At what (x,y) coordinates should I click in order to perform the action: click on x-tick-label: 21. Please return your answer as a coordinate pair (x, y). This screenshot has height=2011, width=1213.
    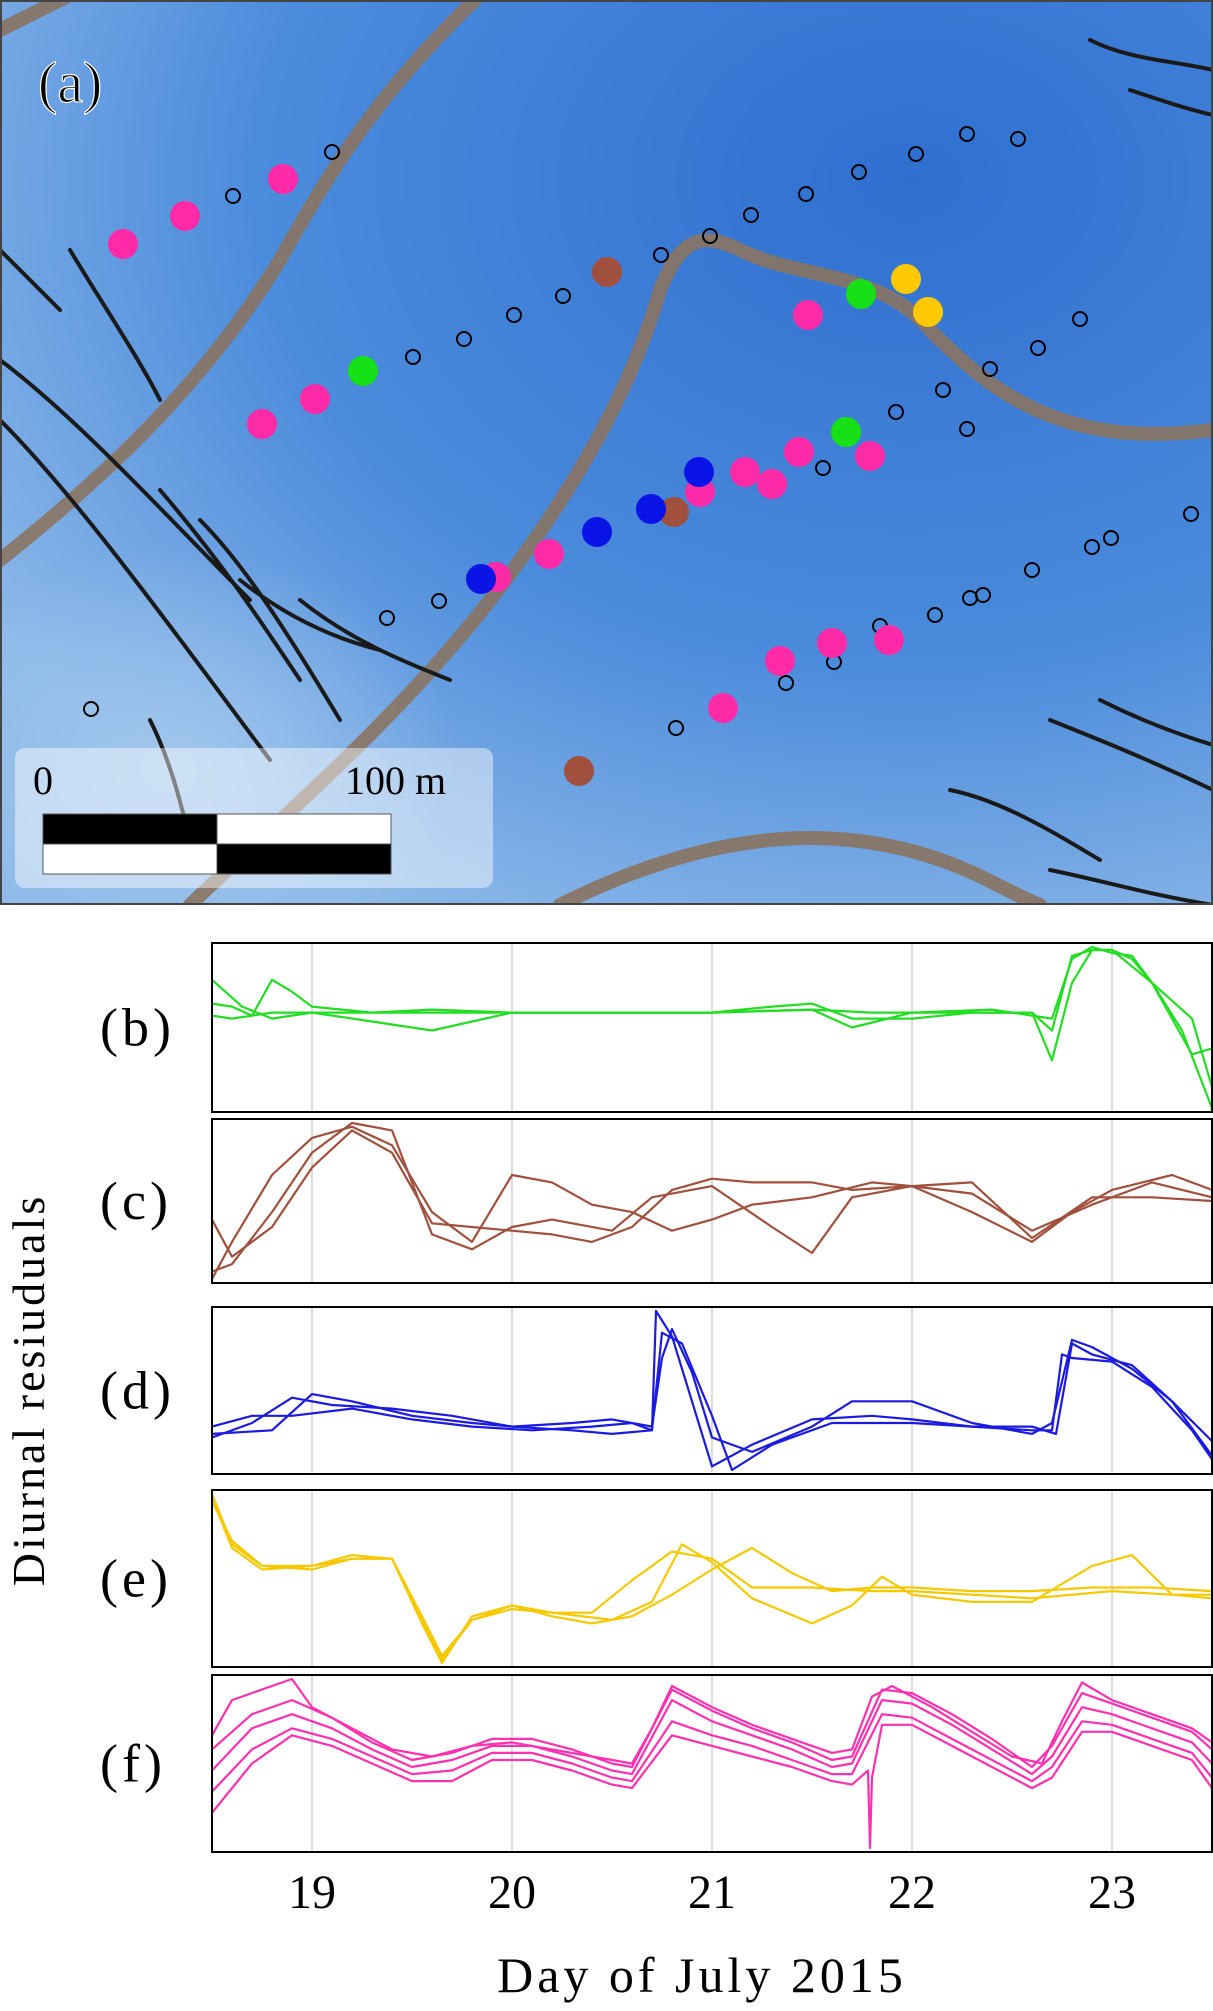
    Looking at the image, I should click on (712, 1892).